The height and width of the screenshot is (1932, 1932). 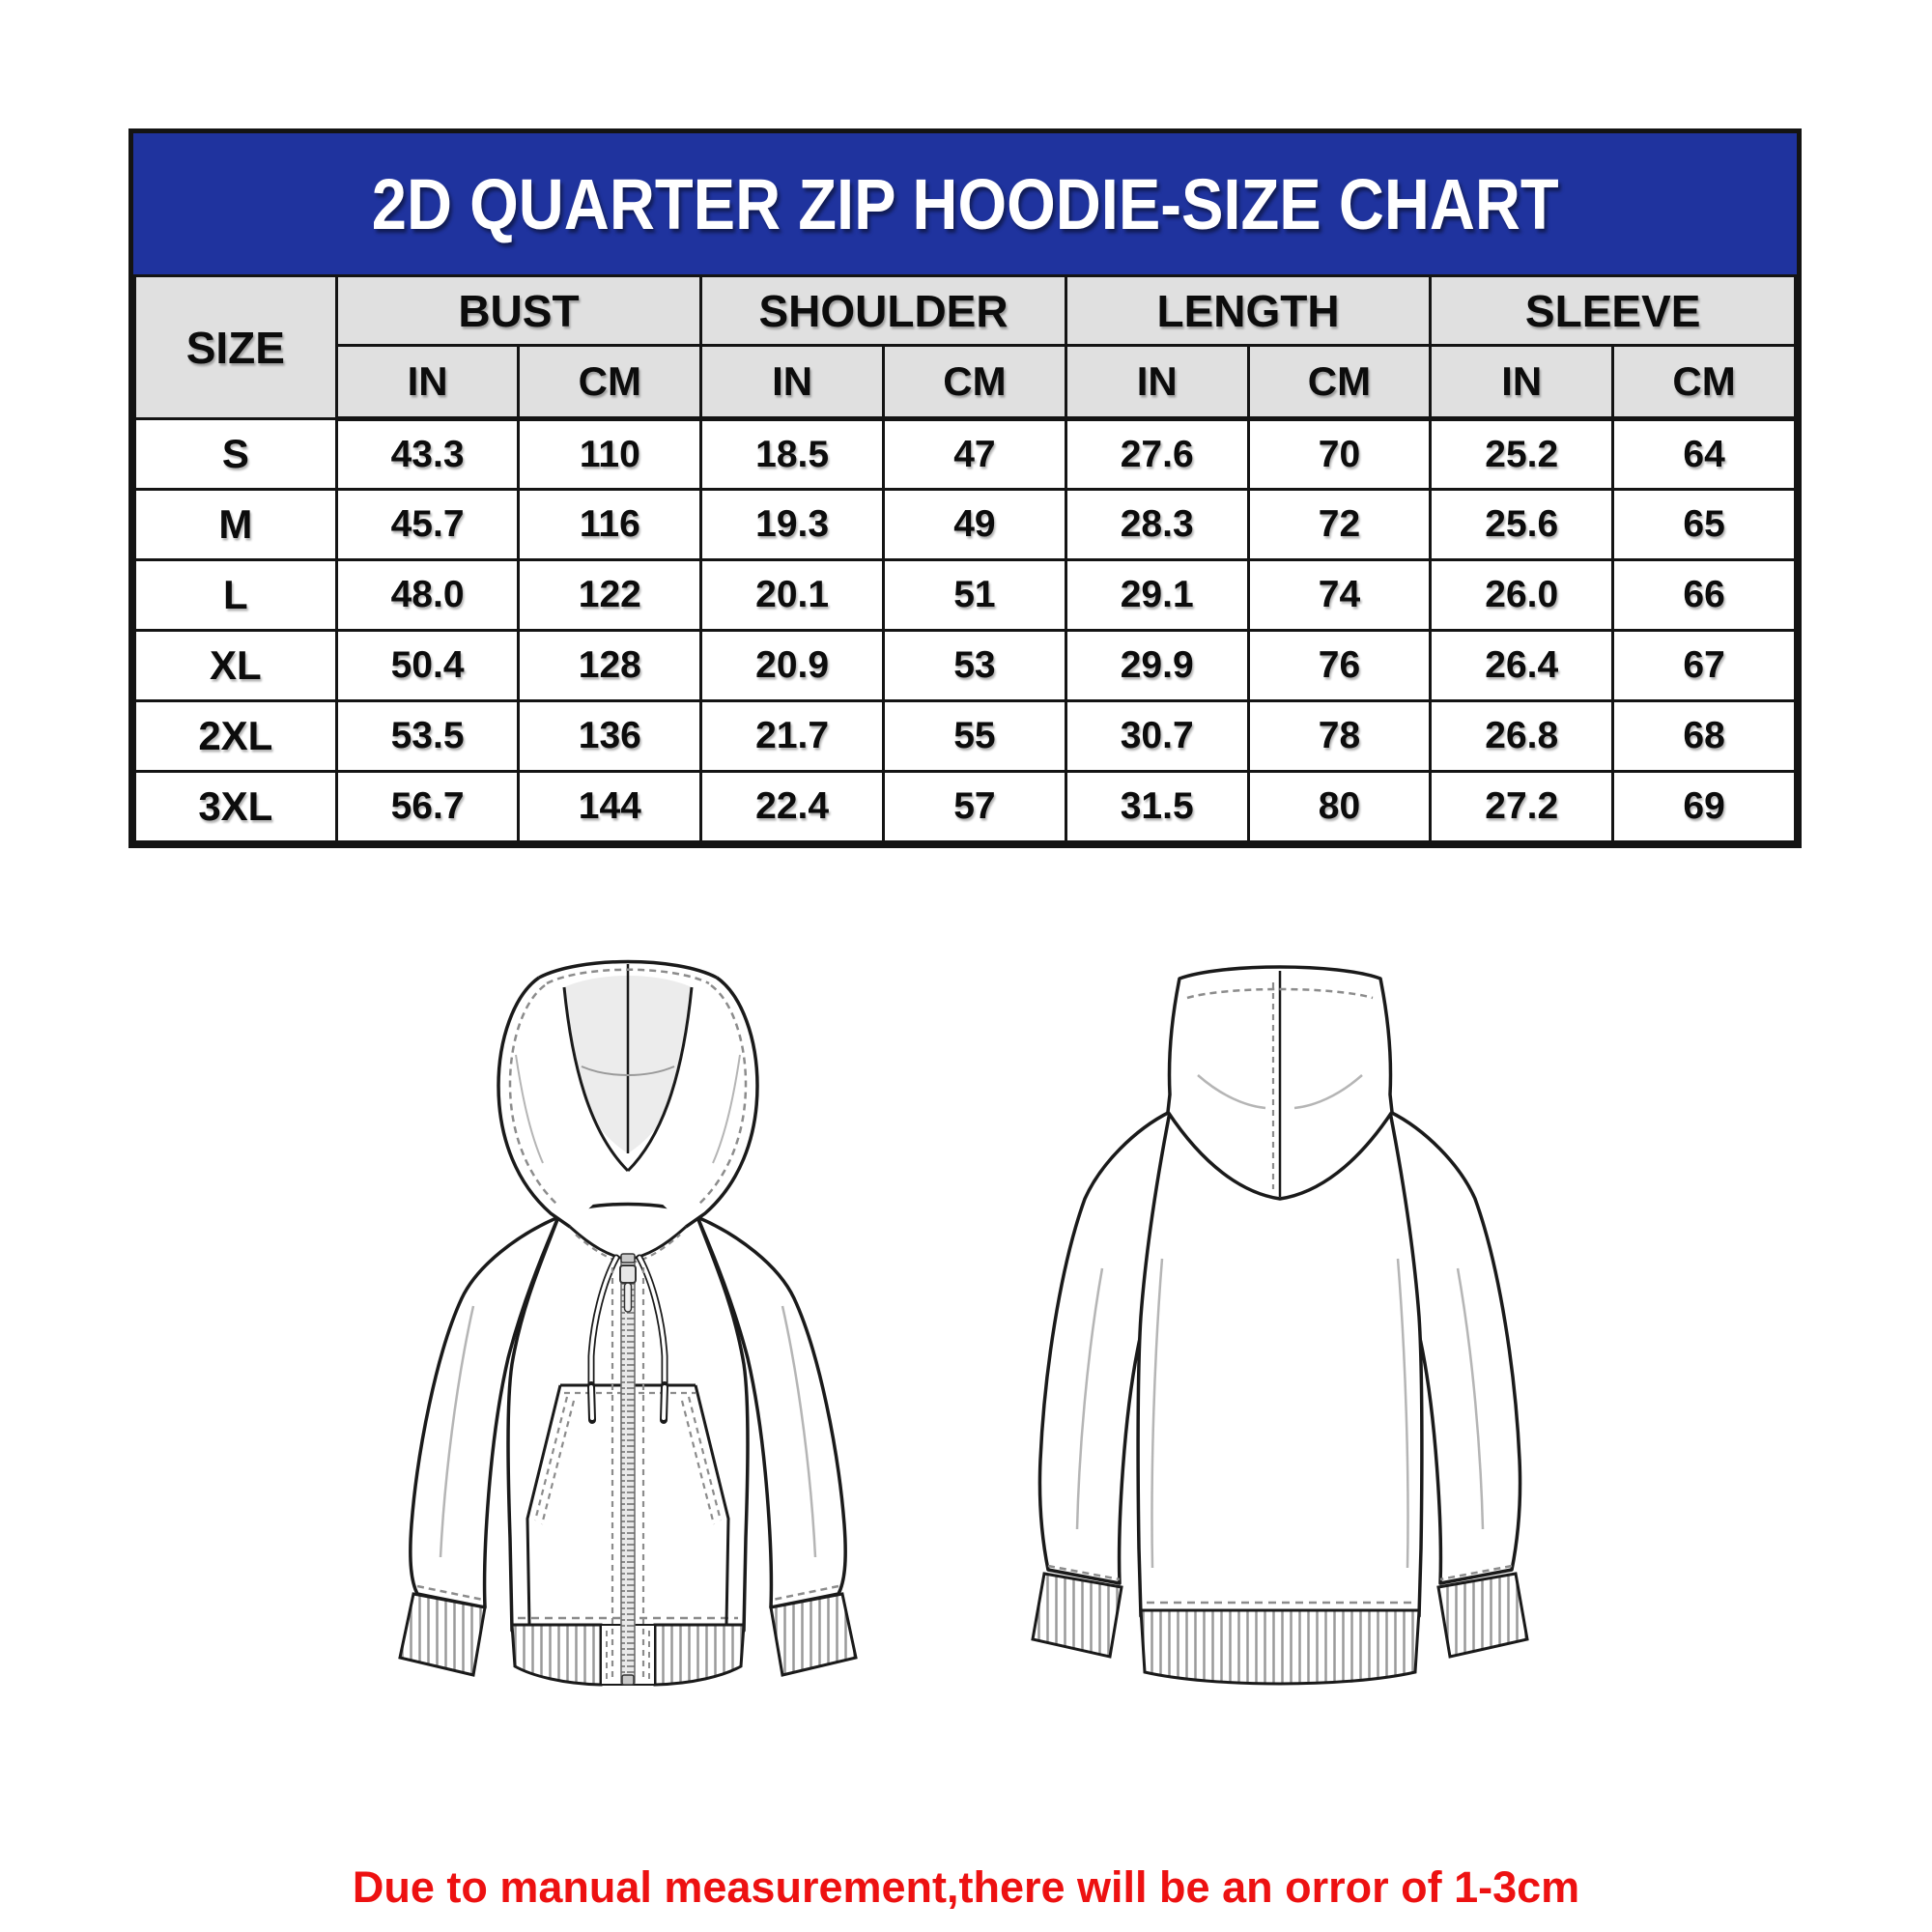 I want to click on zipper-bottom-stop, so click(x=628, y=1680).